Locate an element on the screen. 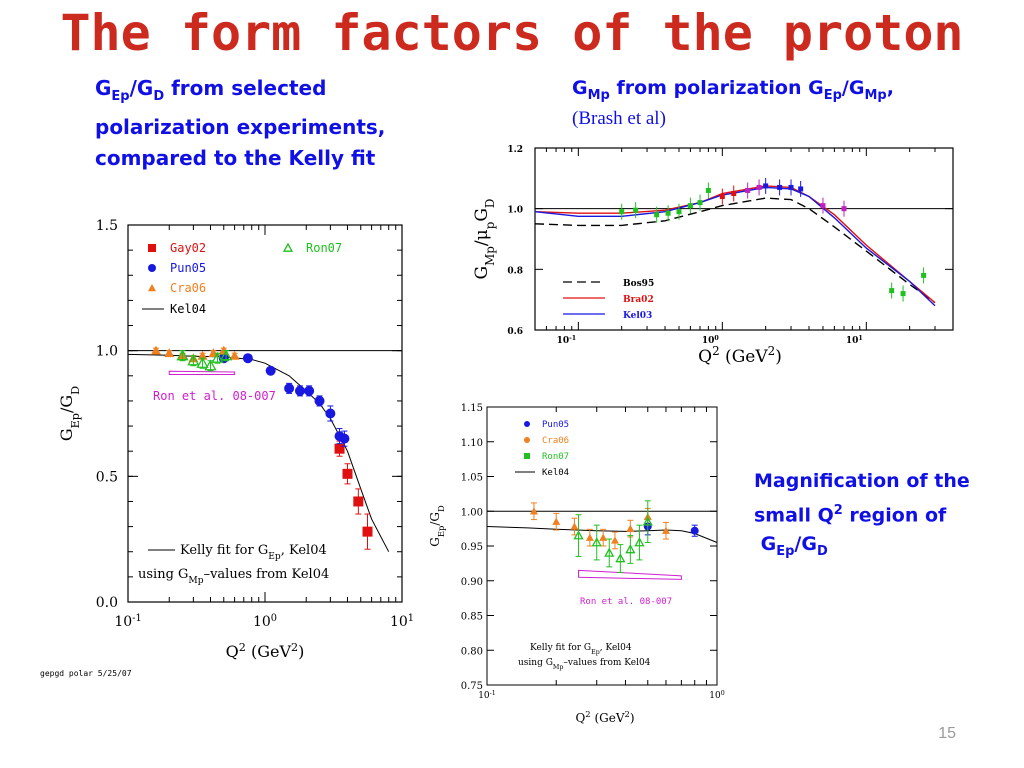  y-tick-label: 0.90 is located at coordinates (472, 582).